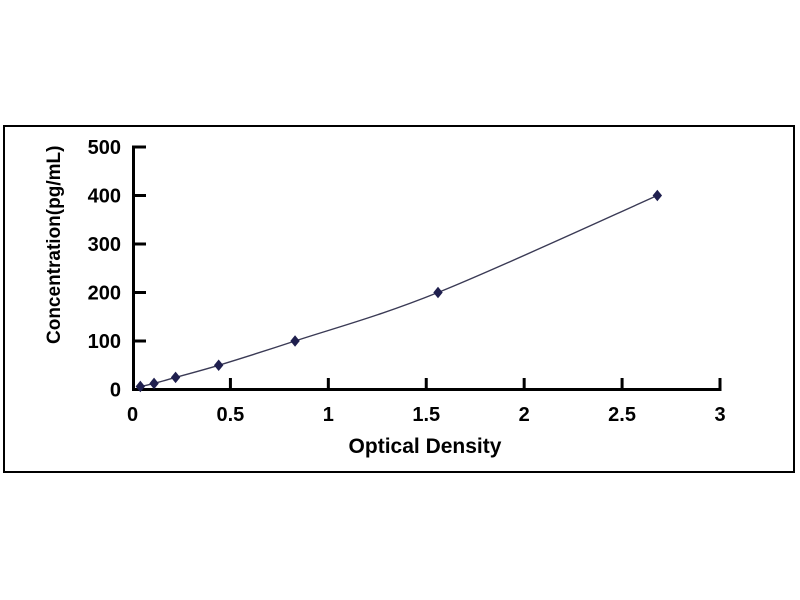  I want to click on y-axis-title: Concentration(pg/mL), so click(54, 244).